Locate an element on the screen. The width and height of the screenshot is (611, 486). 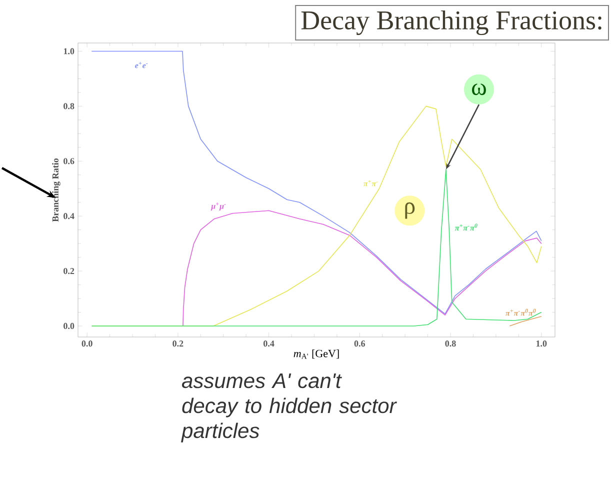
y-tick-label: 0.6 is located at coordinates (69, 161).